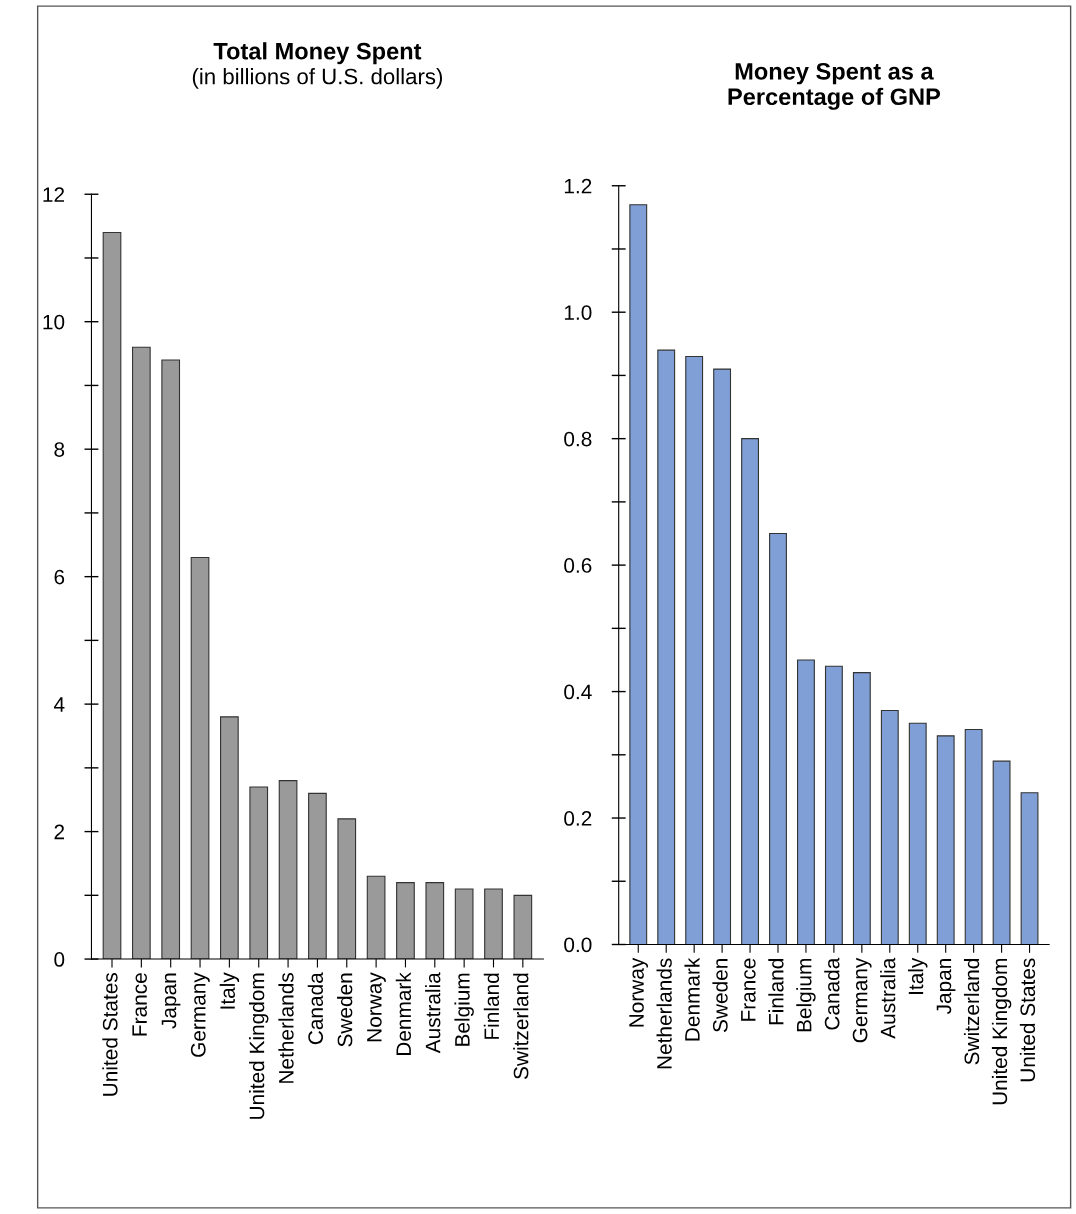  Describe the element at coordinates (59, 959) in the screenshot. I see `y-tick-label: 0` at that location.